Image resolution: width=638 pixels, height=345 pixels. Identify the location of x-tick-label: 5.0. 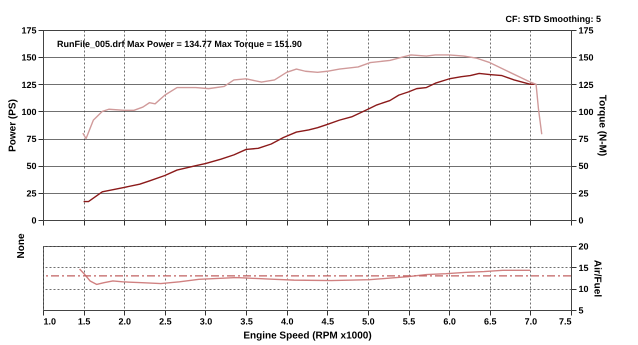
(368, 321).